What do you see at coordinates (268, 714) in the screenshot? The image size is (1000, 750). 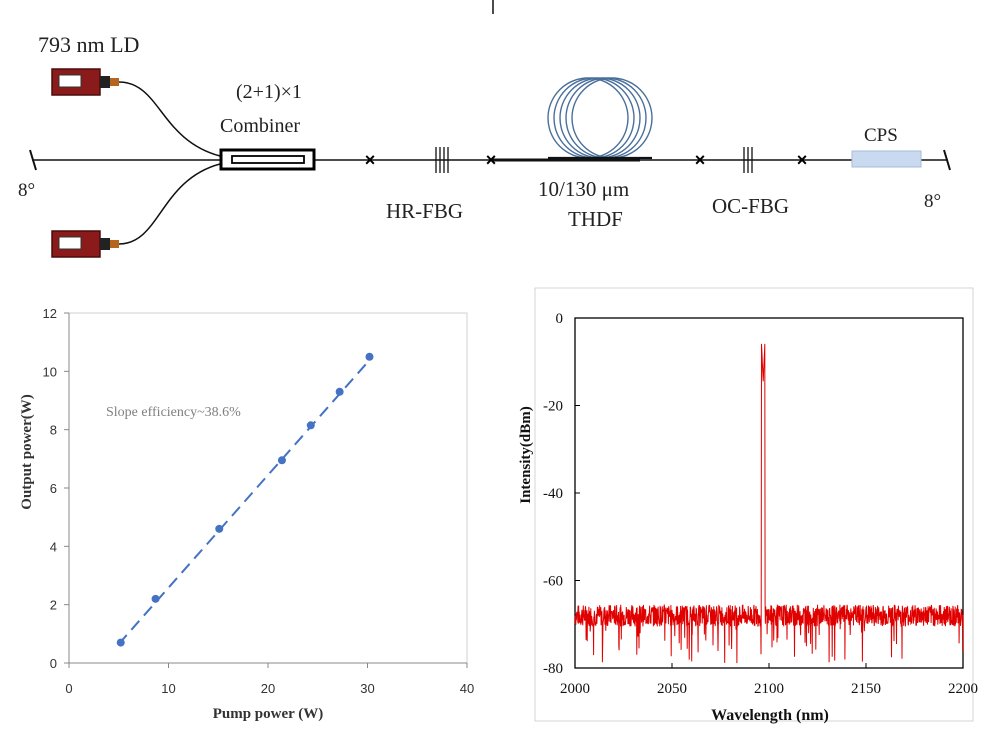 I see `x-axis-title: Pump power (W)` at bounding box center [268, 714].